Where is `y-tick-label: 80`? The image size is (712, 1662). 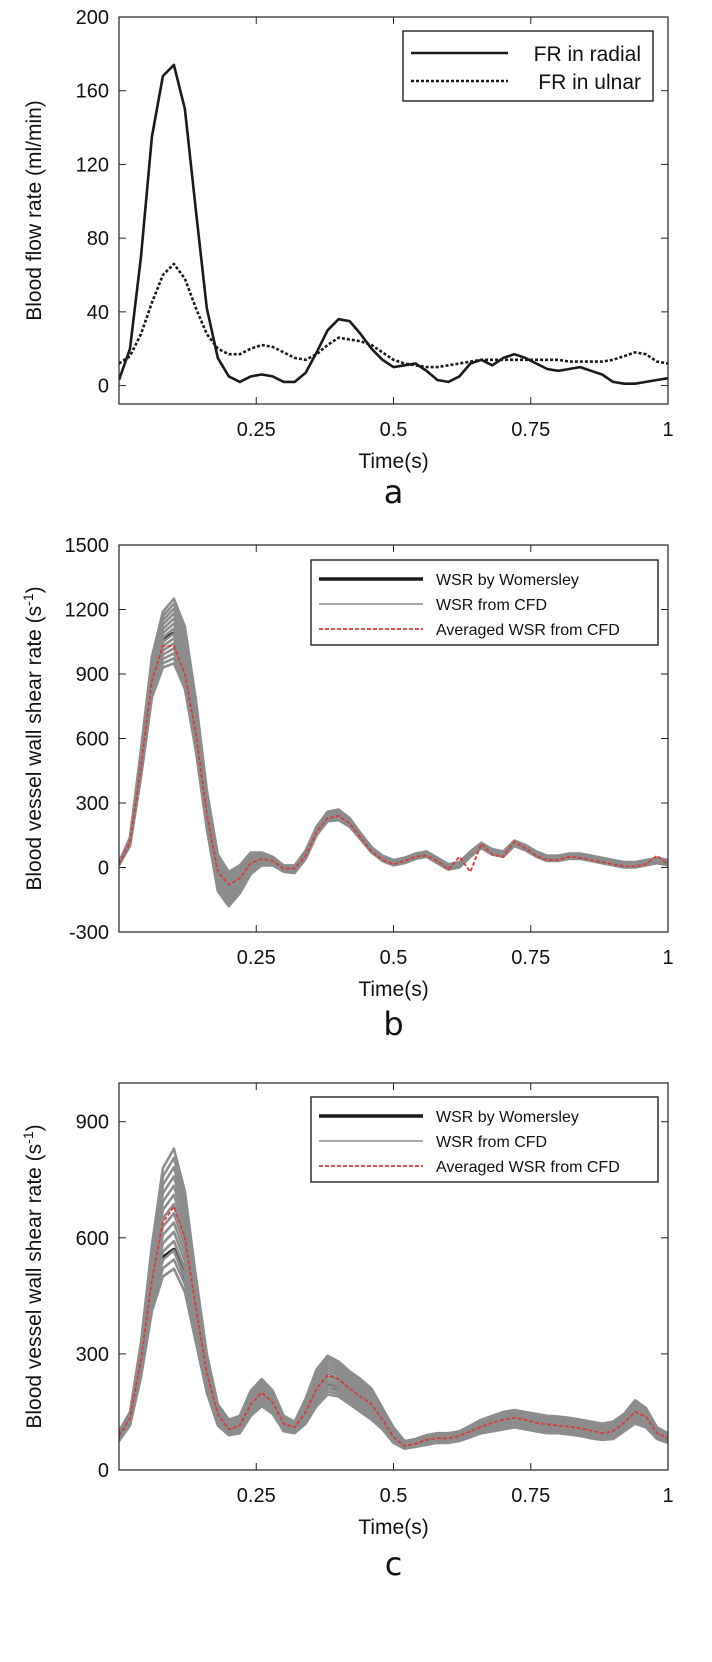
y-tick-label: 80 is located at coordinates (98, 239).